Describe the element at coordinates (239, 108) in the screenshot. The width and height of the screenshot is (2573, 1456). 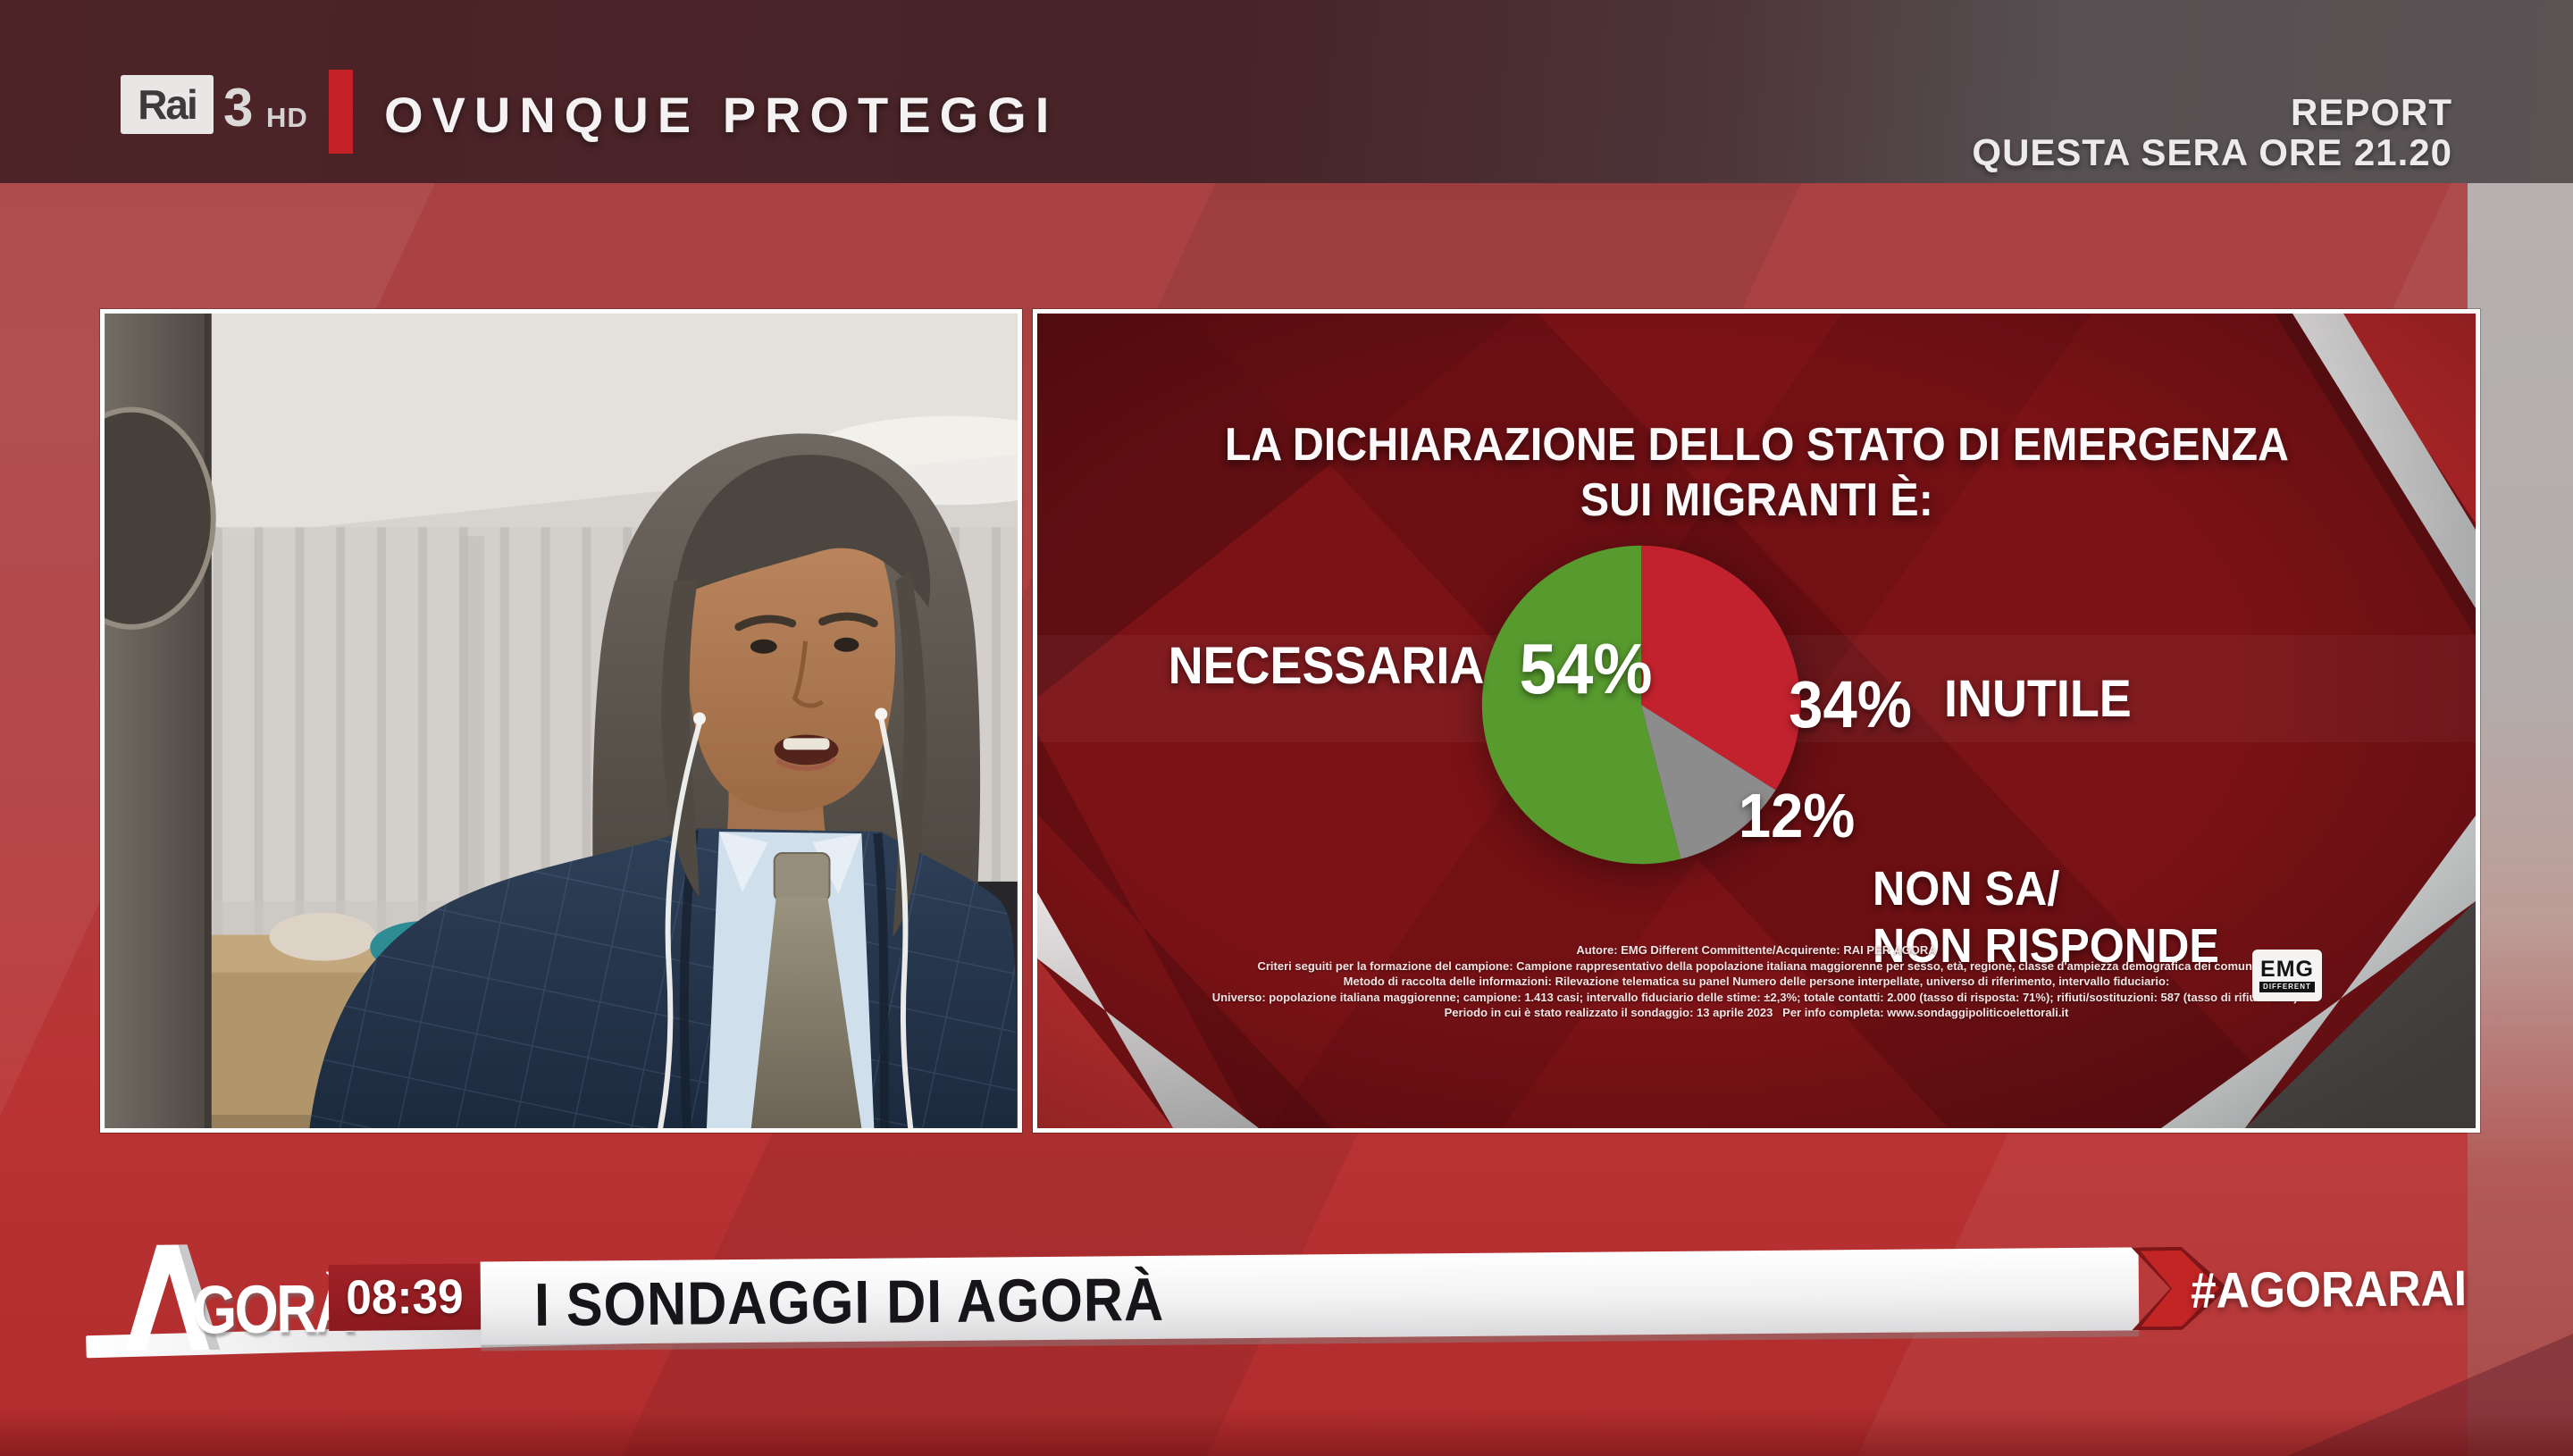
I see `channel-number: 3` at that location.